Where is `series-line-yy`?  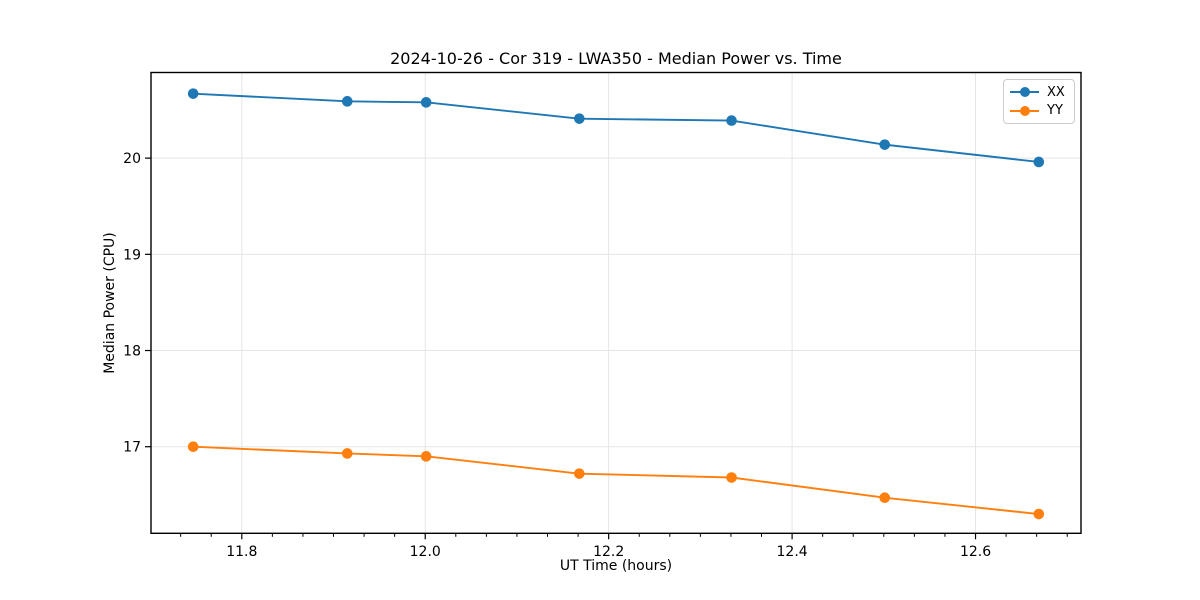 series-line-yy is located at coordinates (616, 480).